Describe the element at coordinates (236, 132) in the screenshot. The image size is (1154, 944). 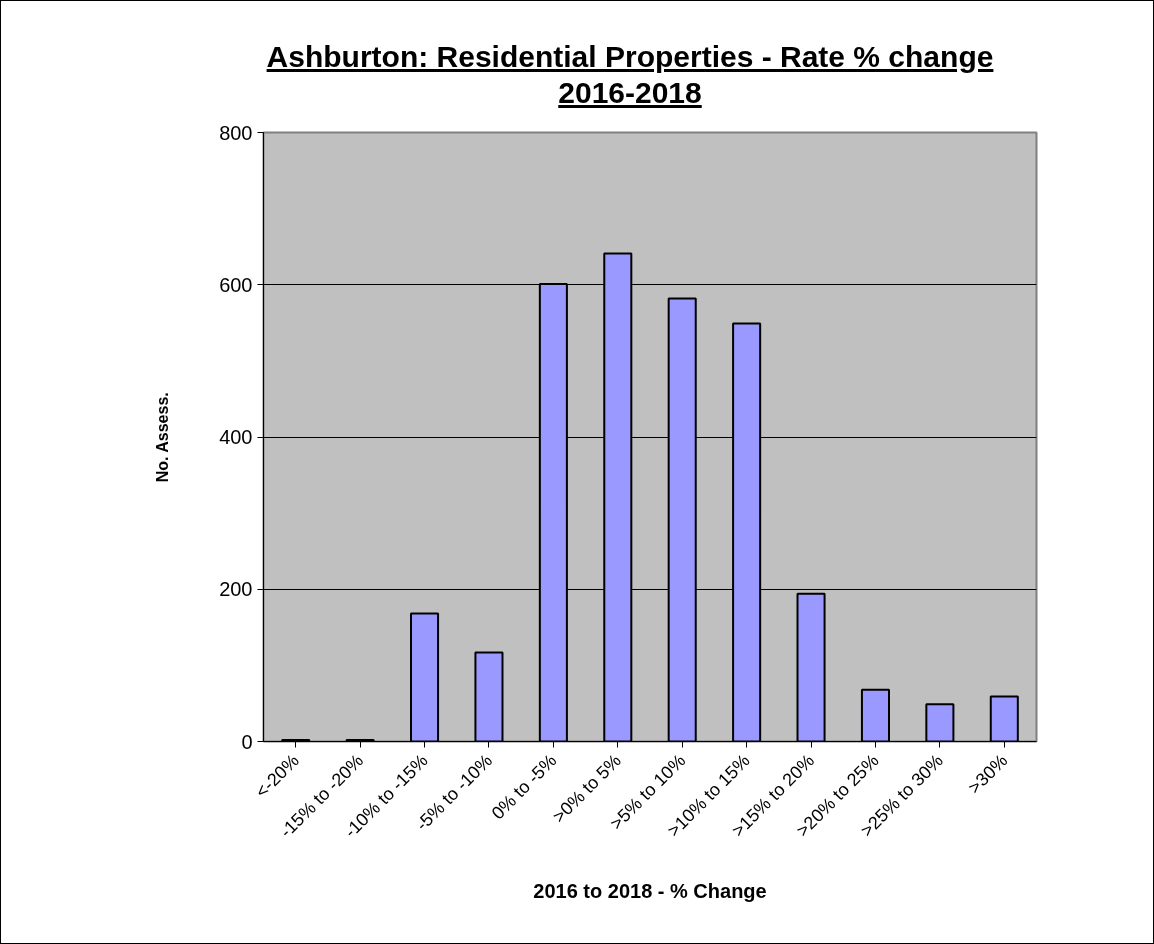
I see `y-tick-label: 800` at that location.